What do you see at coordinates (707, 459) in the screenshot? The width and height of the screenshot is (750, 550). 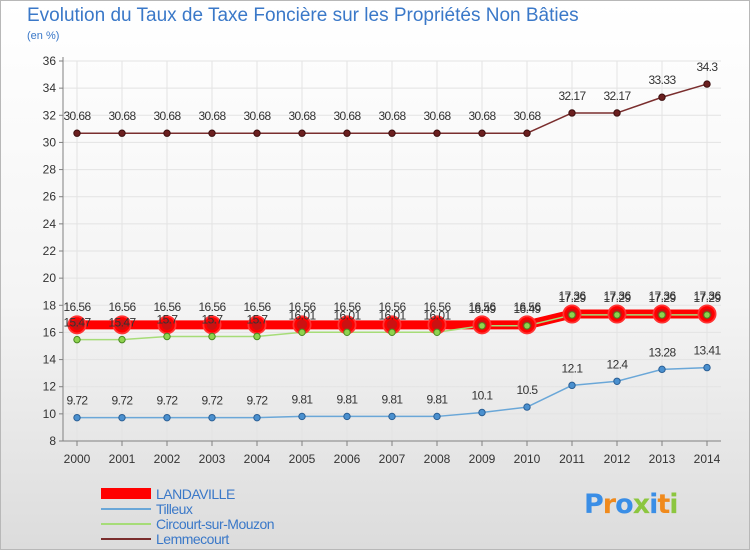 I see `x-tick-label: 2014` at bounding box center [707, 459].